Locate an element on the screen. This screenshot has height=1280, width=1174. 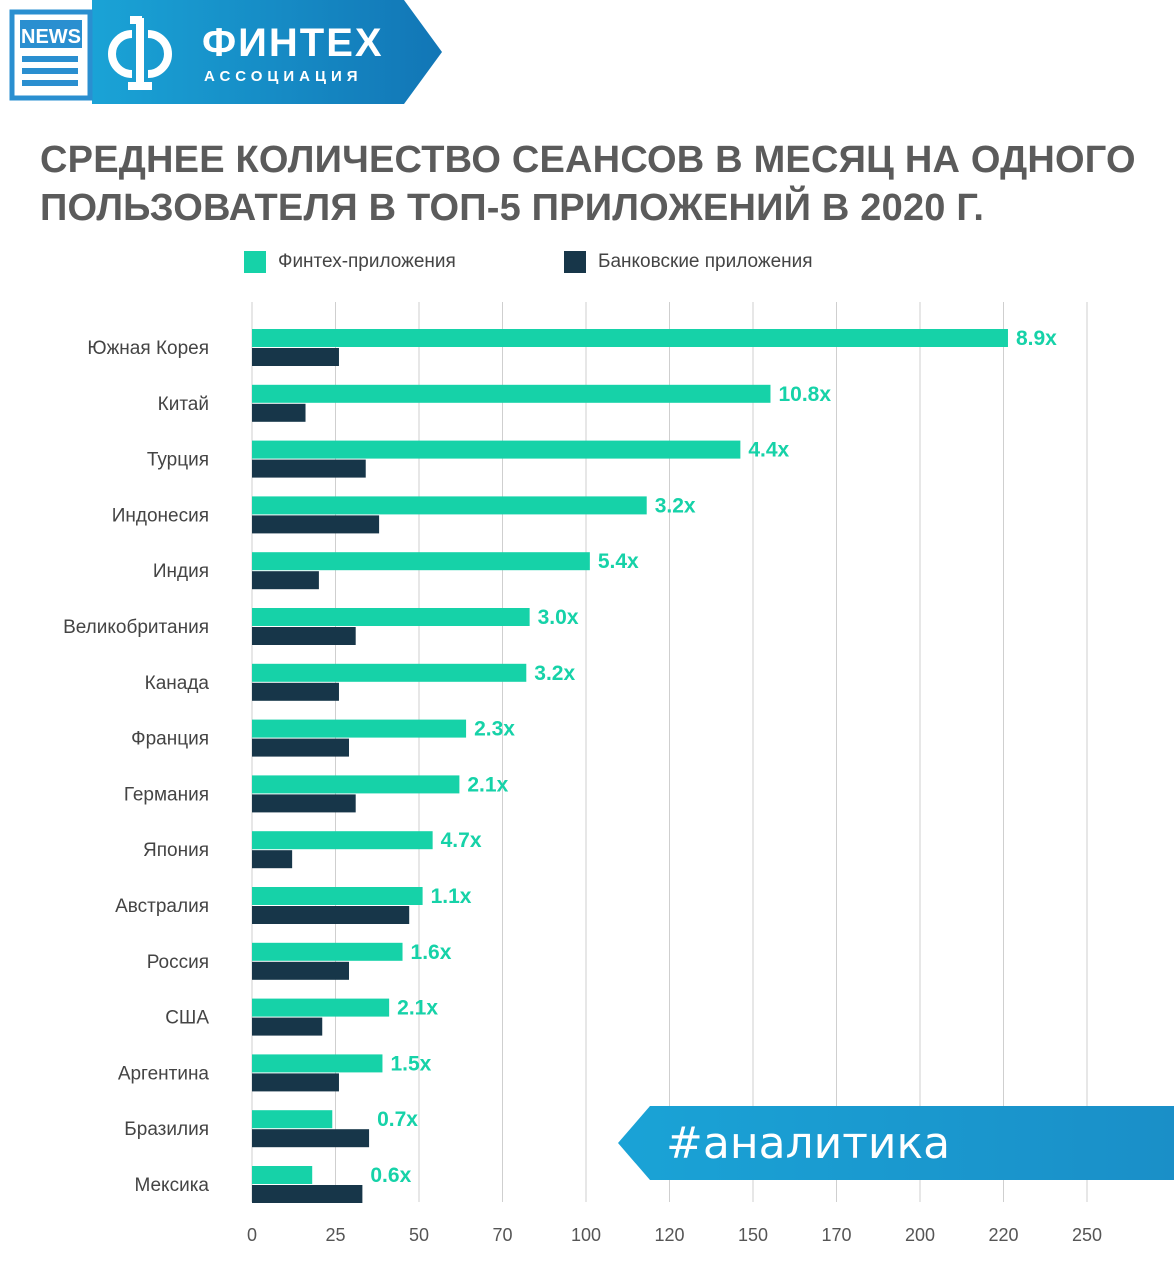
legend-label-bank: Банковские приложения is located at coordinates (705, 261).